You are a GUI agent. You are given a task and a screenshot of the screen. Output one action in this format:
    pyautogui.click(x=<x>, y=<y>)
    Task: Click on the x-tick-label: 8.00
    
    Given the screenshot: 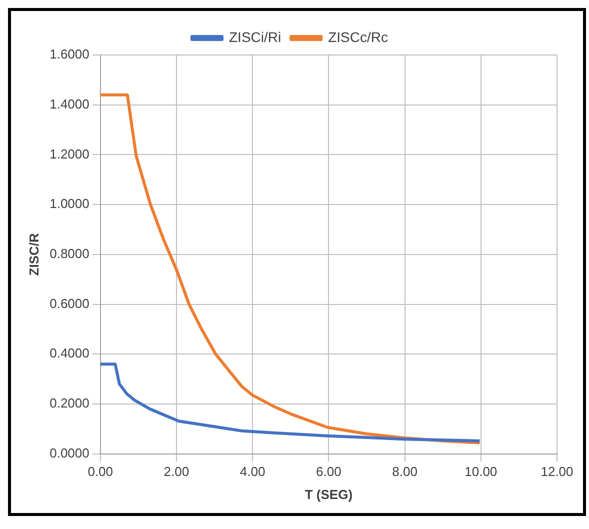 What is the action you would take?
    pyautogui.click(x=405, y=472)
    